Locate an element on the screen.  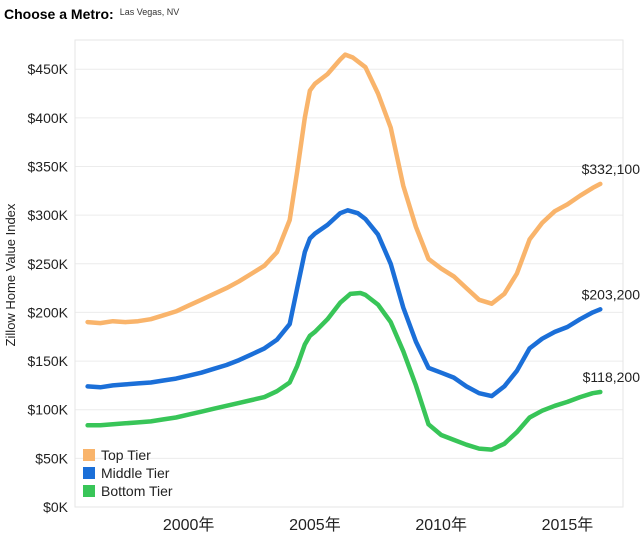
y-tick-label: $150K is located at coordinates (48, 361).